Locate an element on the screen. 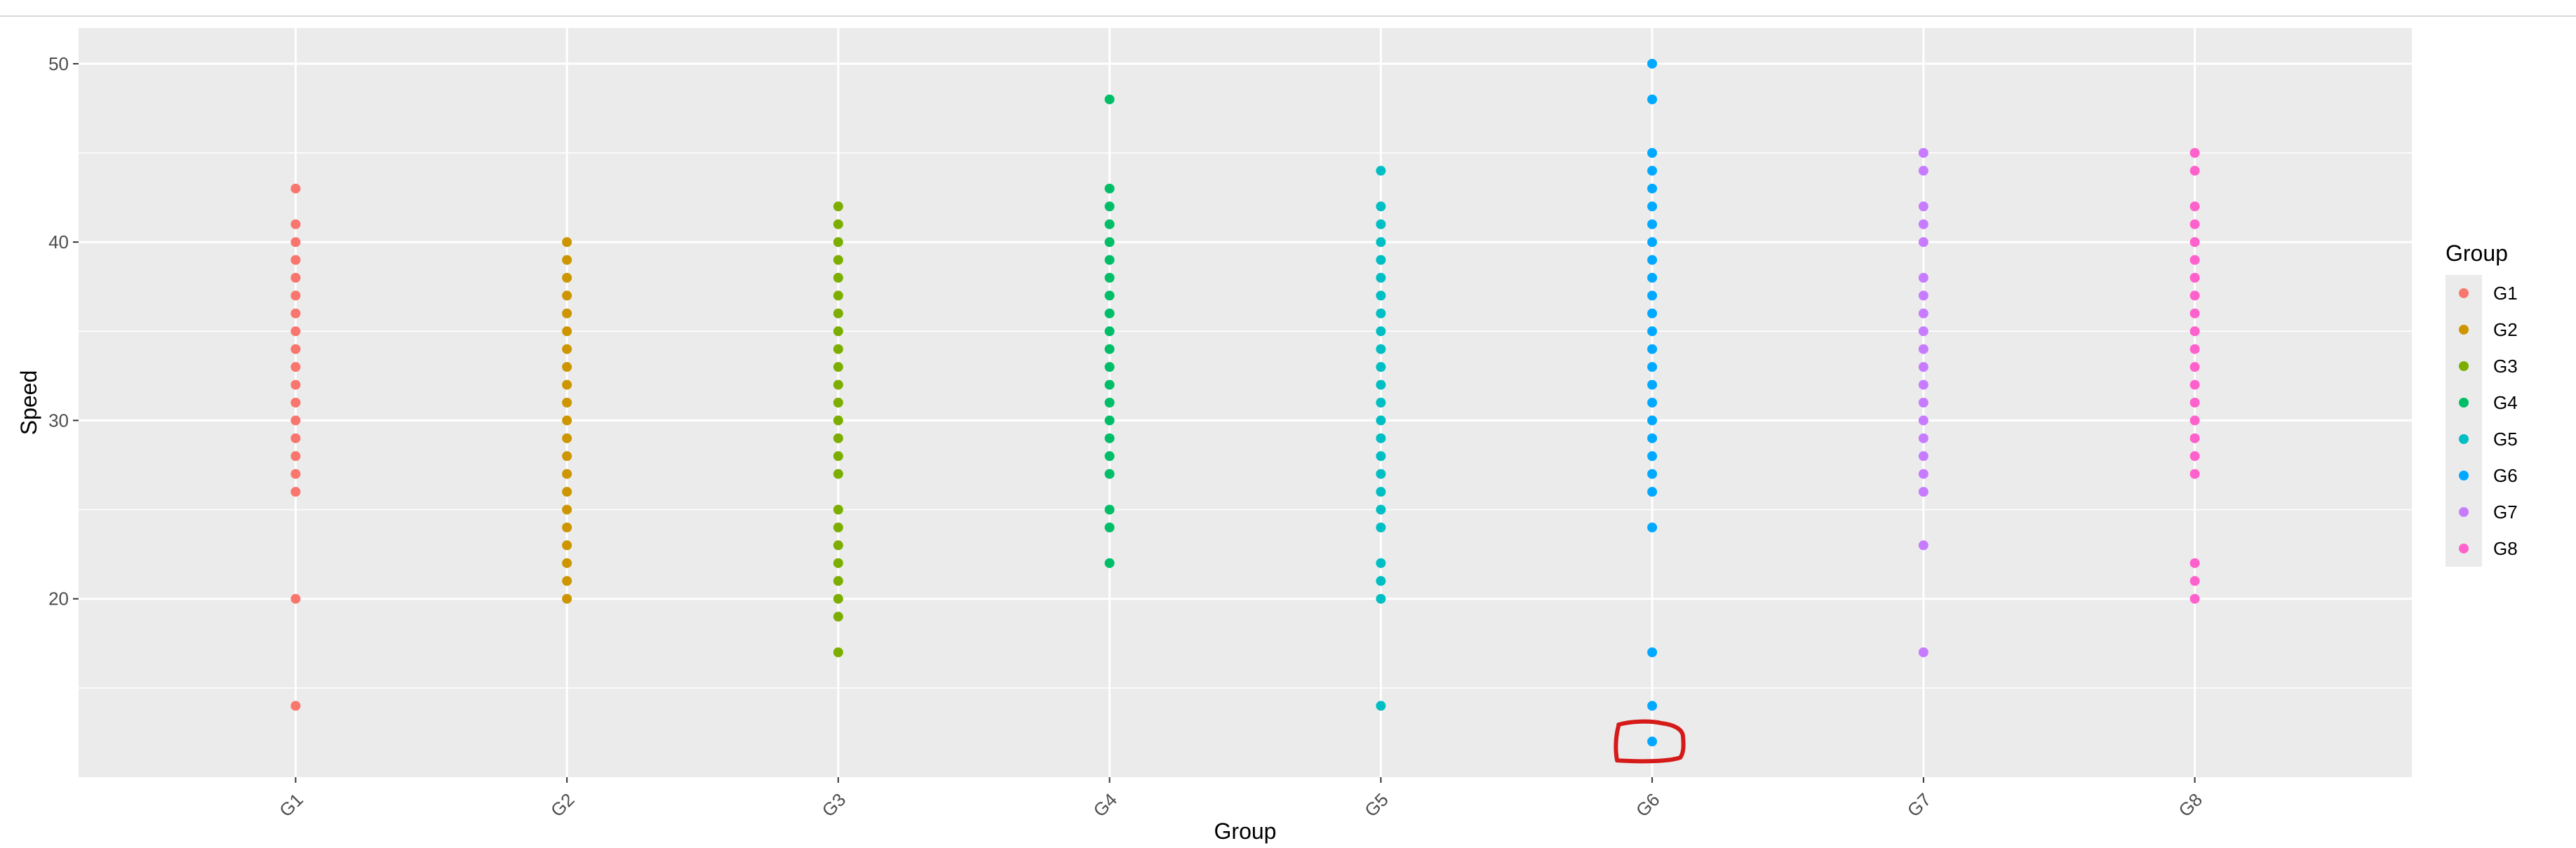  x-tick-label: G1 is located at coordinates (291, 805).